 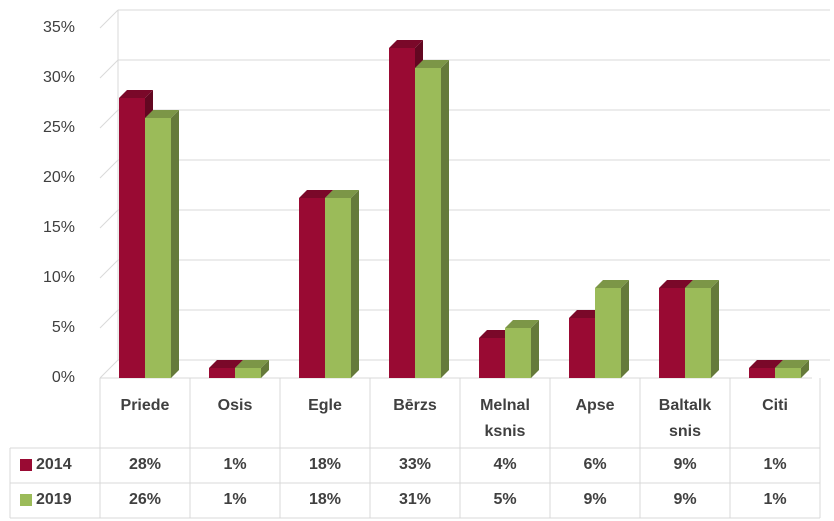 I want to click on legend-label: 2019, so click(x=54, y=499).